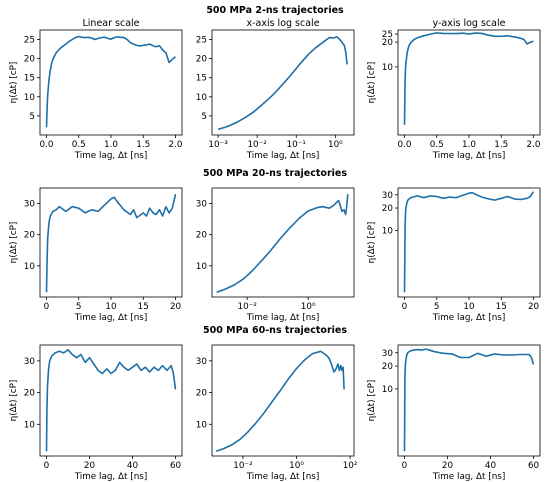  I want to click on row-title-1: 500 MPa 2-ns trajectories, so click(275, 10).